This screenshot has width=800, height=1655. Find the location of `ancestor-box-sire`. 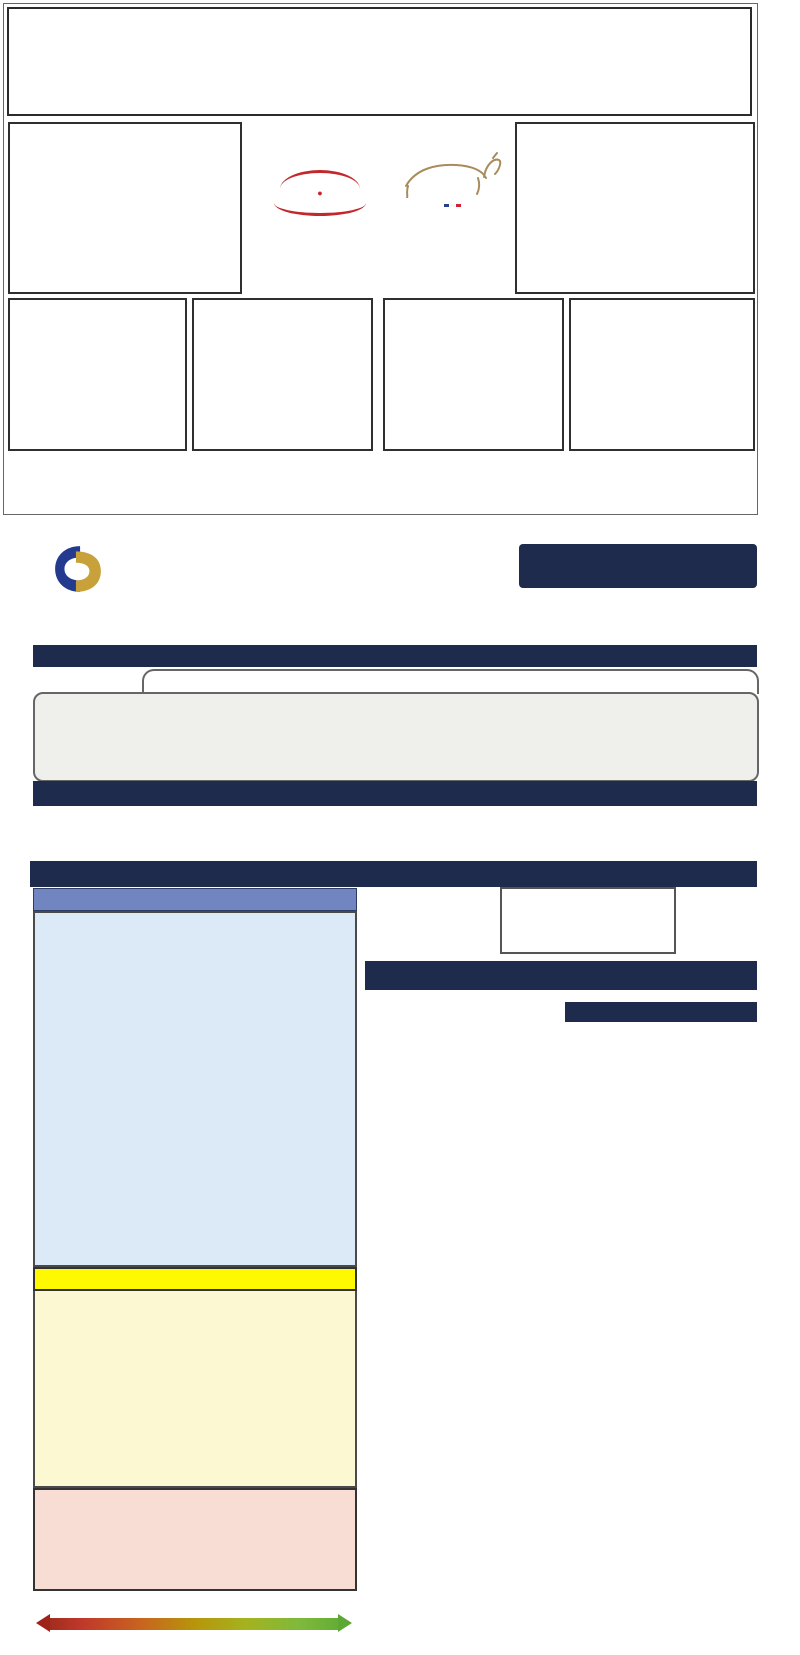

ancestor-box-sire is located at coordinates (125, 208).